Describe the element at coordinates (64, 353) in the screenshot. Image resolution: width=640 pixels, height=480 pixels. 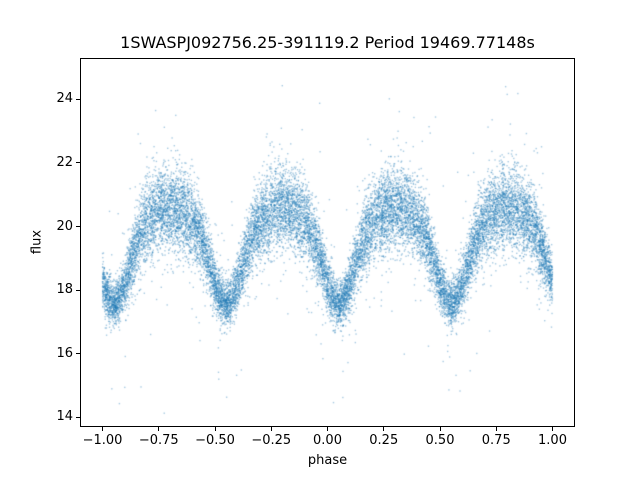
I see `y-tick-label: 16` at that location.